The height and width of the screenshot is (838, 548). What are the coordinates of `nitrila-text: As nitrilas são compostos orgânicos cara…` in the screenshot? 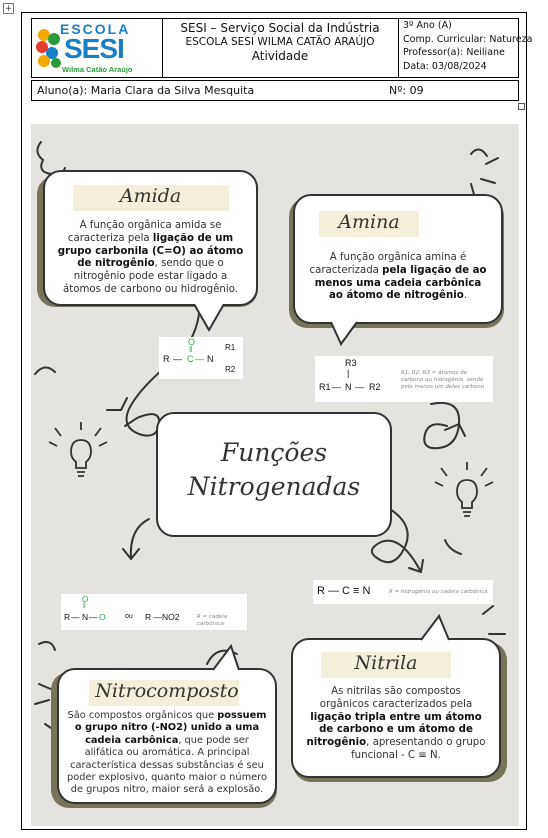 It's located at (396, 723).